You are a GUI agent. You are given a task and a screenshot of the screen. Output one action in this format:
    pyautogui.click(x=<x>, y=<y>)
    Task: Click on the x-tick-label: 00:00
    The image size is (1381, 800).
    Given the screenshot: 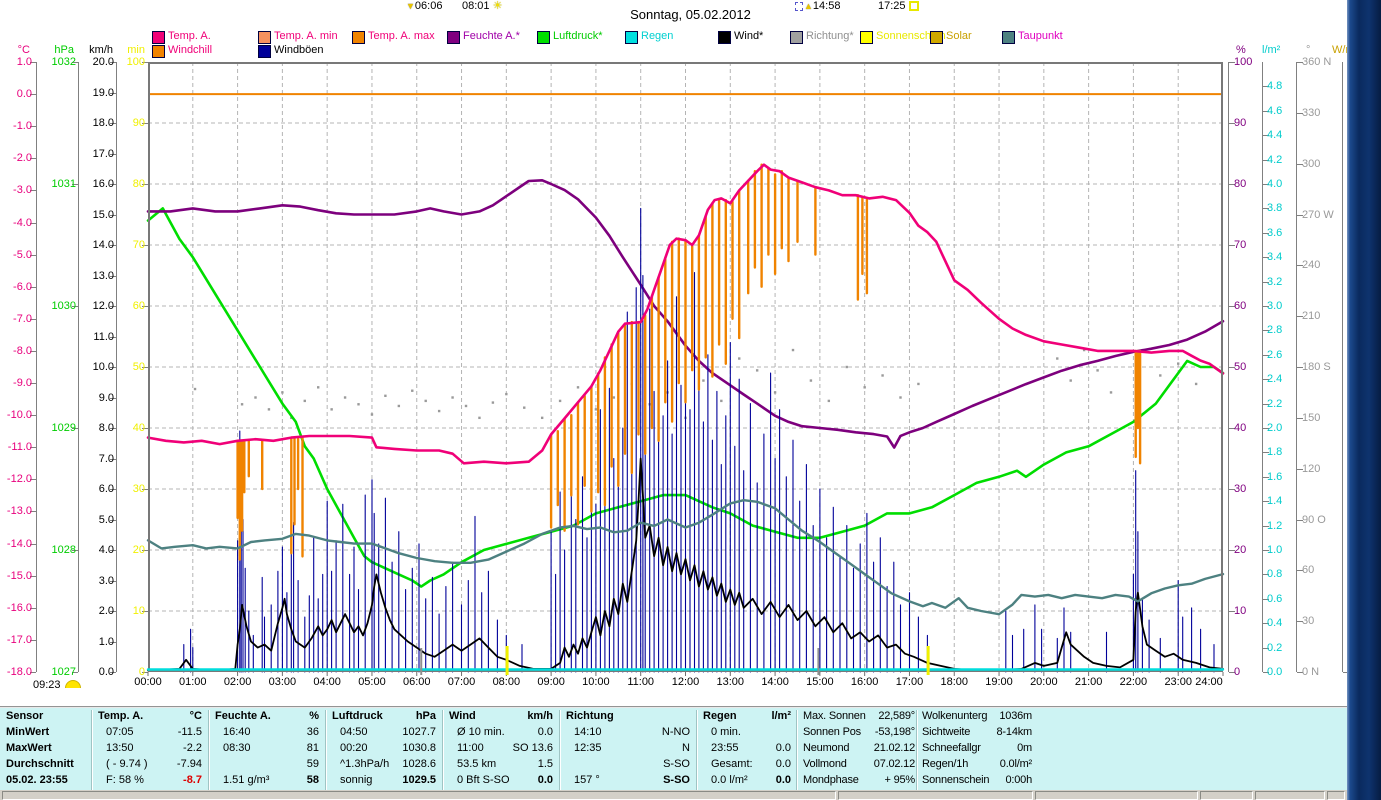 What is the action you would take?
    pyautogui.click(x=148, y=682)
    